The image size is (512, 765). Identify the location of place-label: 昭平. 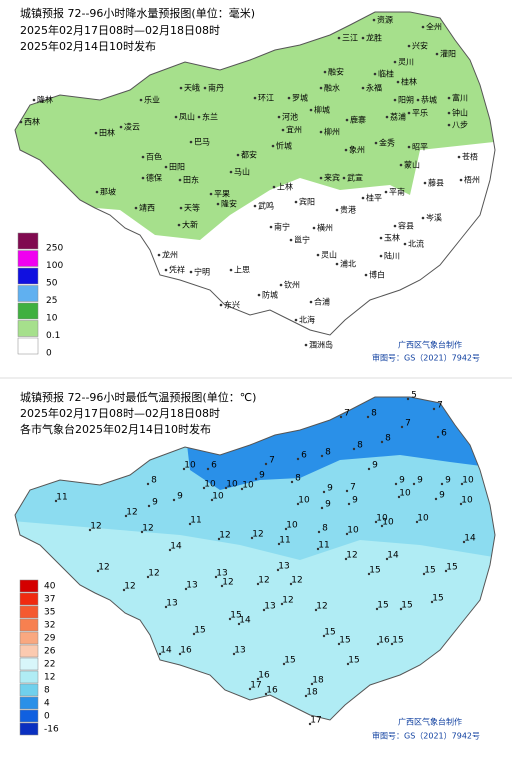
(420, 147).